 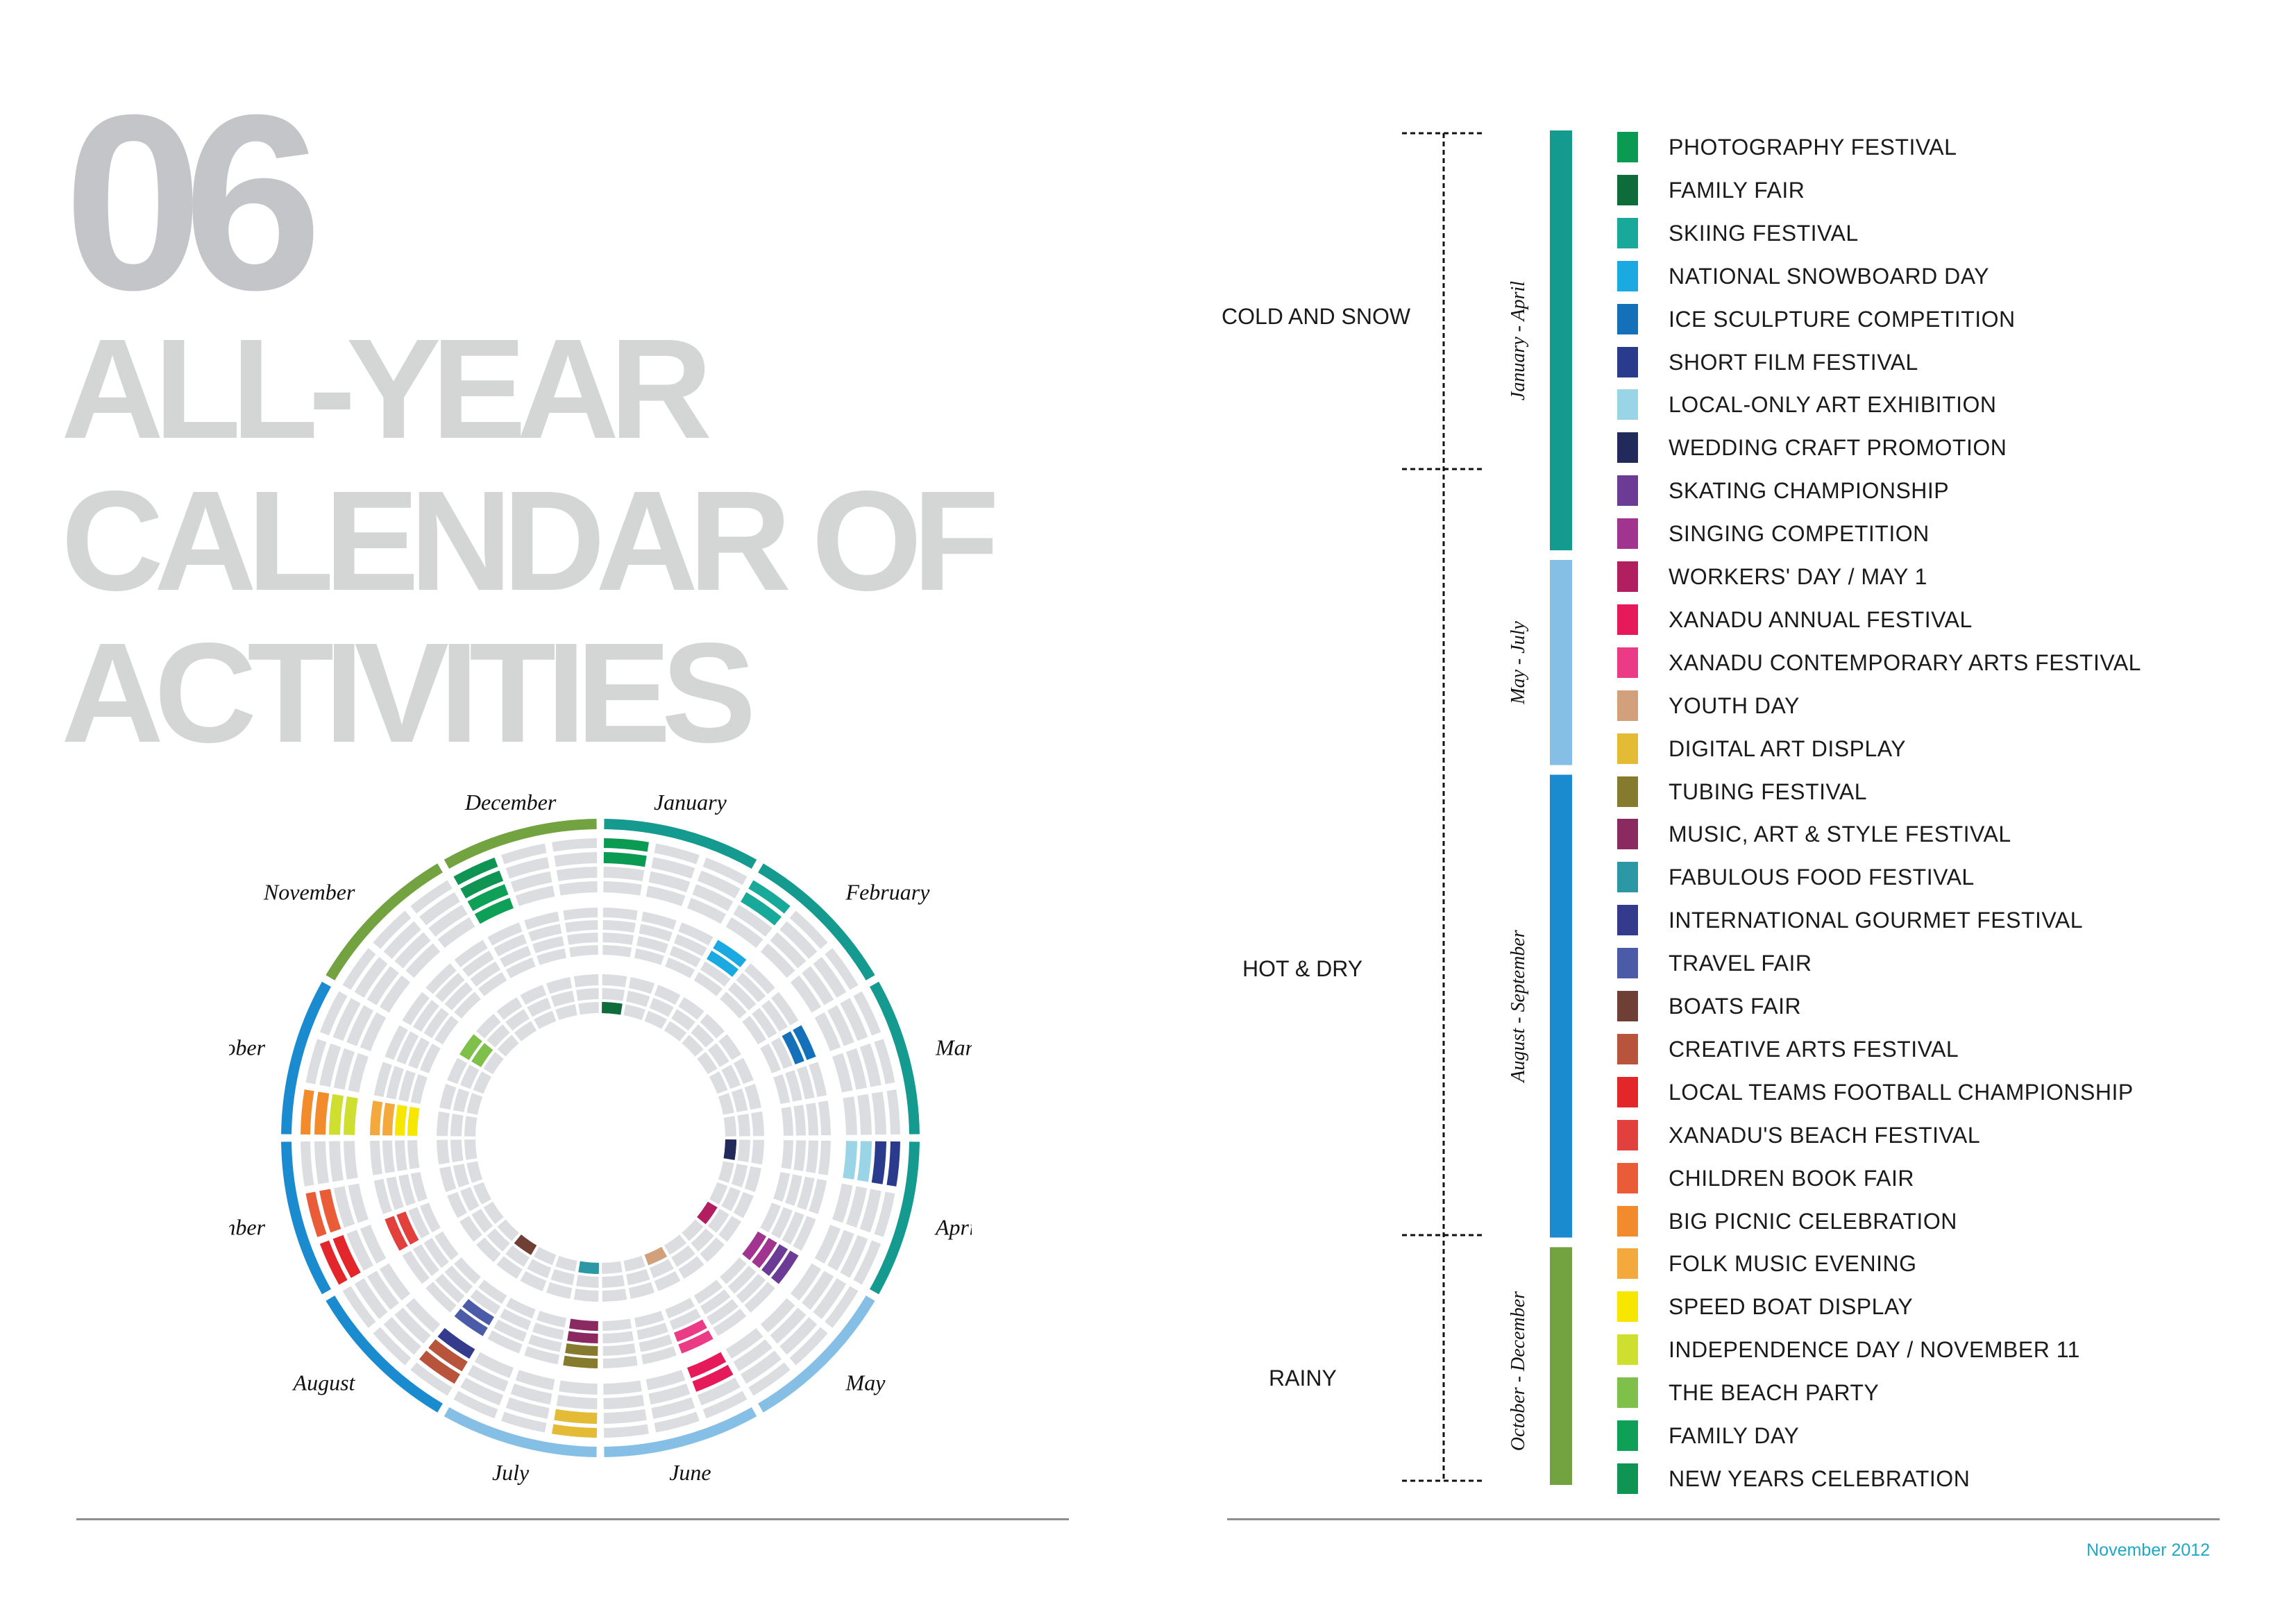 I want to click on legend-label: INTERNATIONAL GOURMET FESTIVAL, so click(x=1876, y=921).